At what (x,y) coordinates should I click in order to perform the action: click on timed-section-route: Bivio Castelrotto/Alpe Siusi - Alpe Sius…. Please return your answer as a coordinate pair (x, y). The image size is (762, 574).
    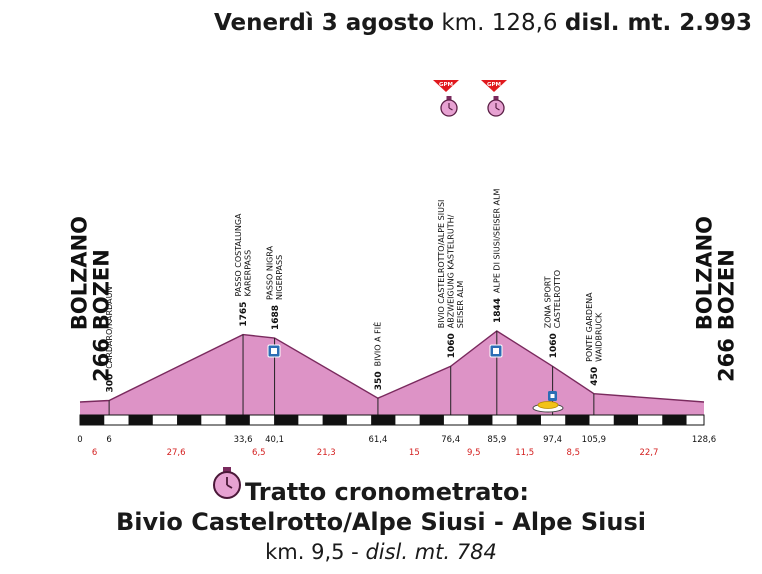
    Looking at the image, I should click on (381, 522).